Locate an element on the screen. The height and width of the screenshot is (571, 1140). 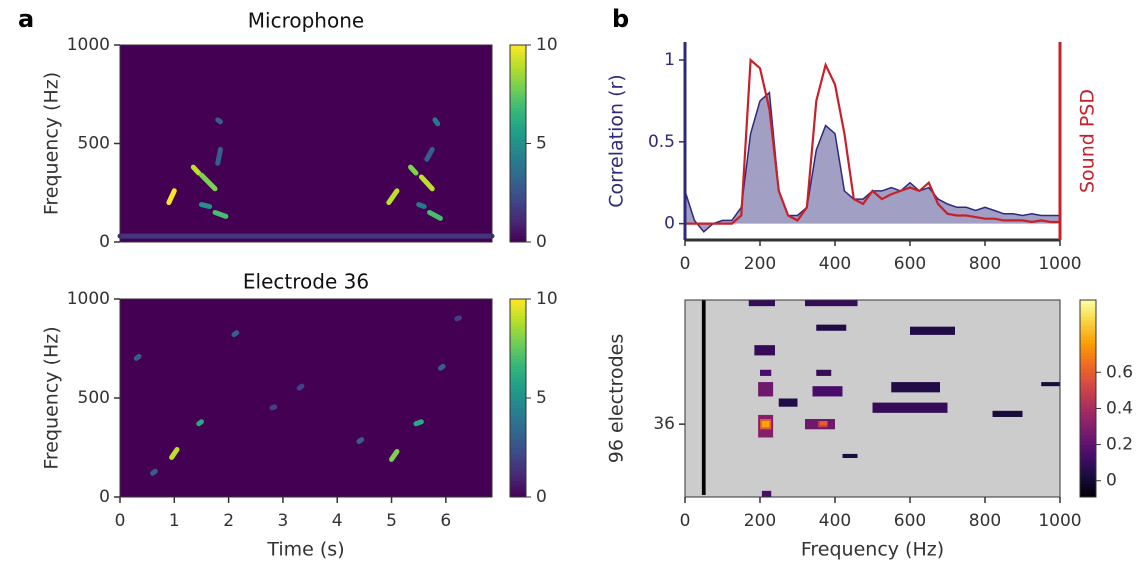
y-axis-label: Frequency (Hz) is located at coordinates (52, 143).